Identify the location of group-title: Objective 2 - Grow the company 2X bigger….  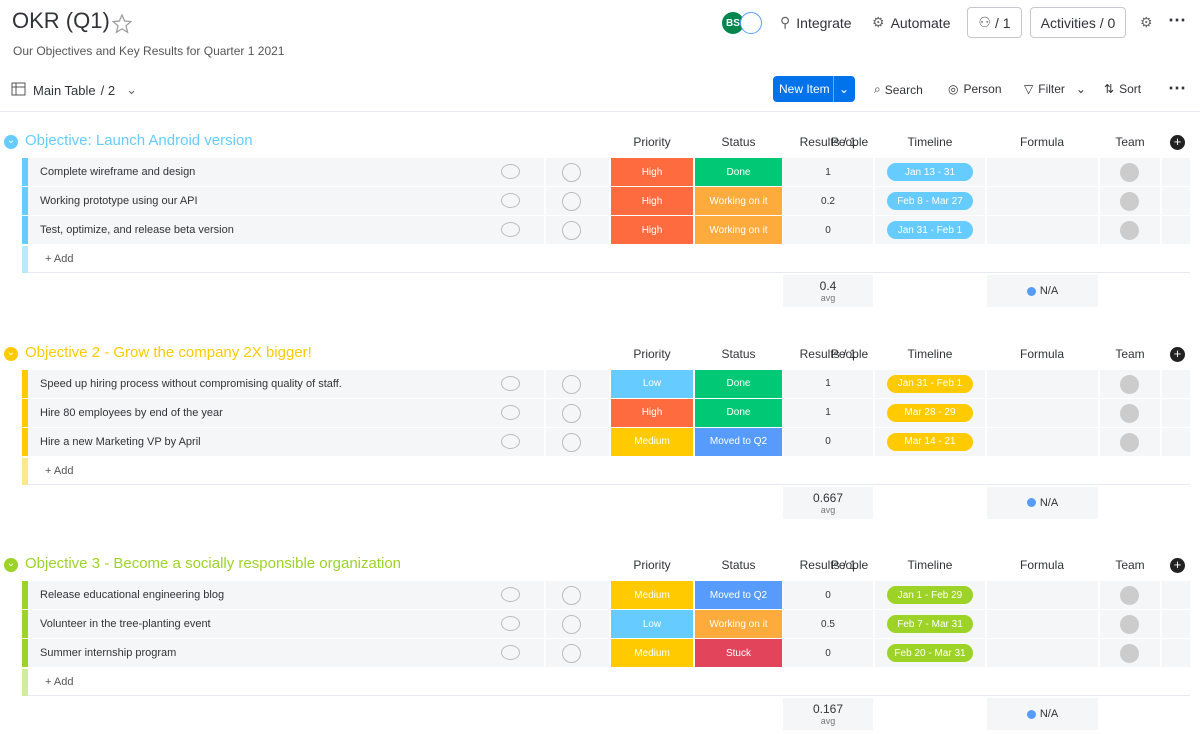
(168, 352).